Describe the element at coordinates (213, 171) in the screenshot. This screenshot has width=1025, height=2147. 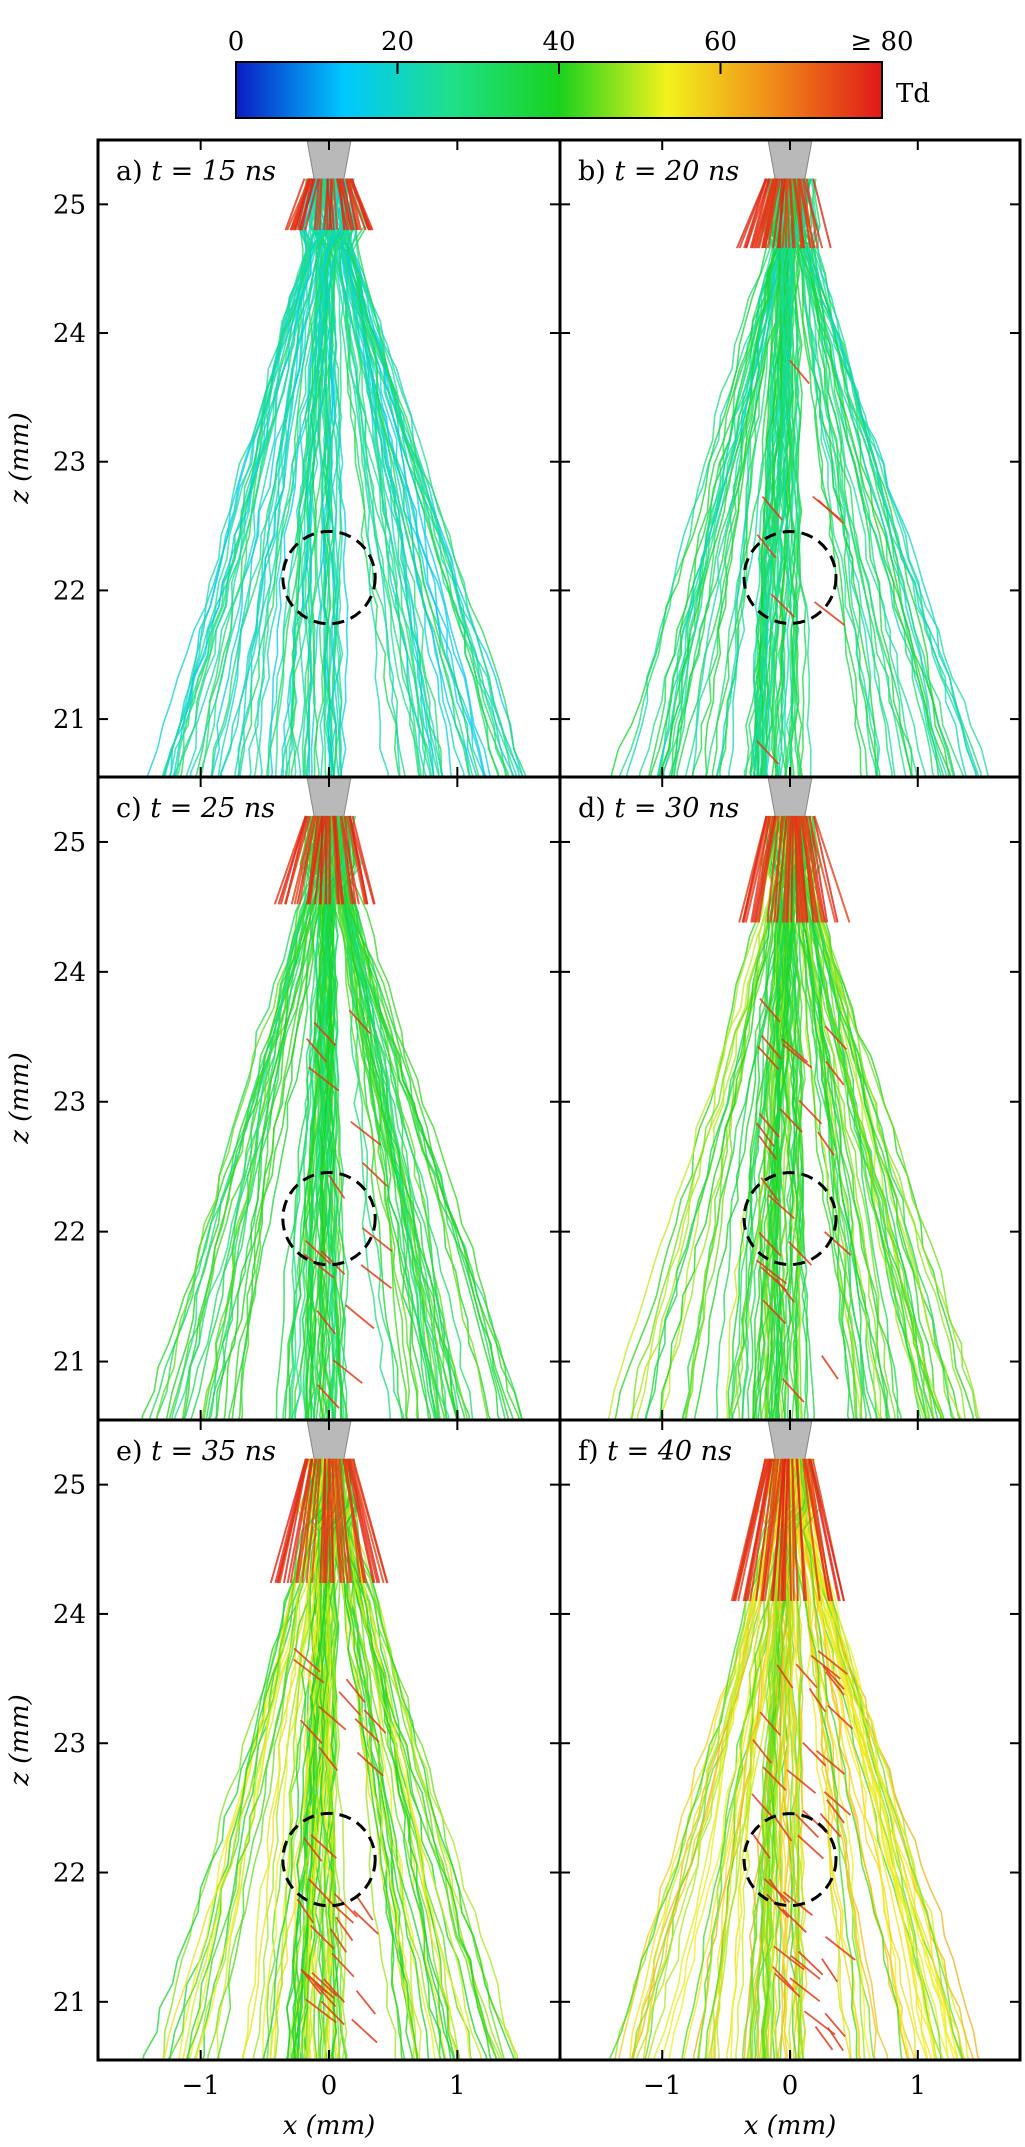
I see `panel-time: t = 15 ns` at that location.